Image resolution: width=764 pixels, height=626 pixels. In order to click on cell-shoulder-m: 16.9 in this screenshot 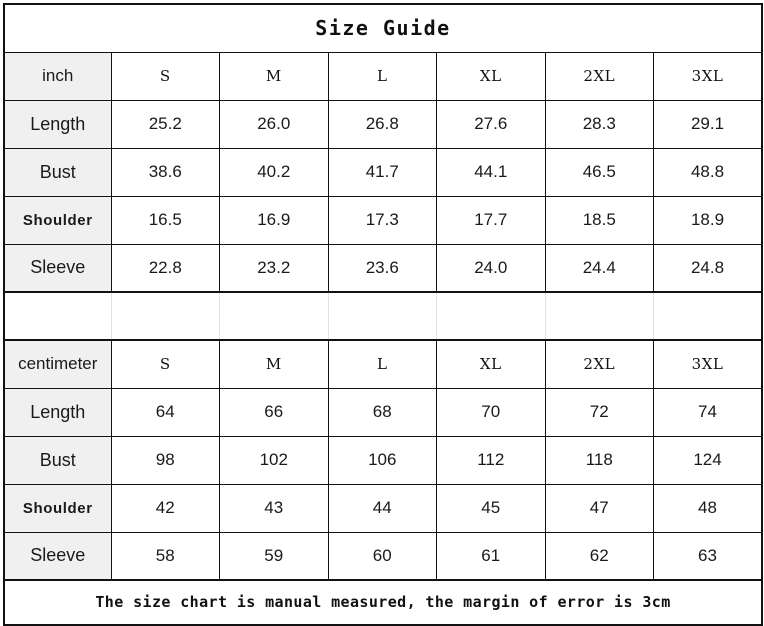, I will do `click(274, 220)`.